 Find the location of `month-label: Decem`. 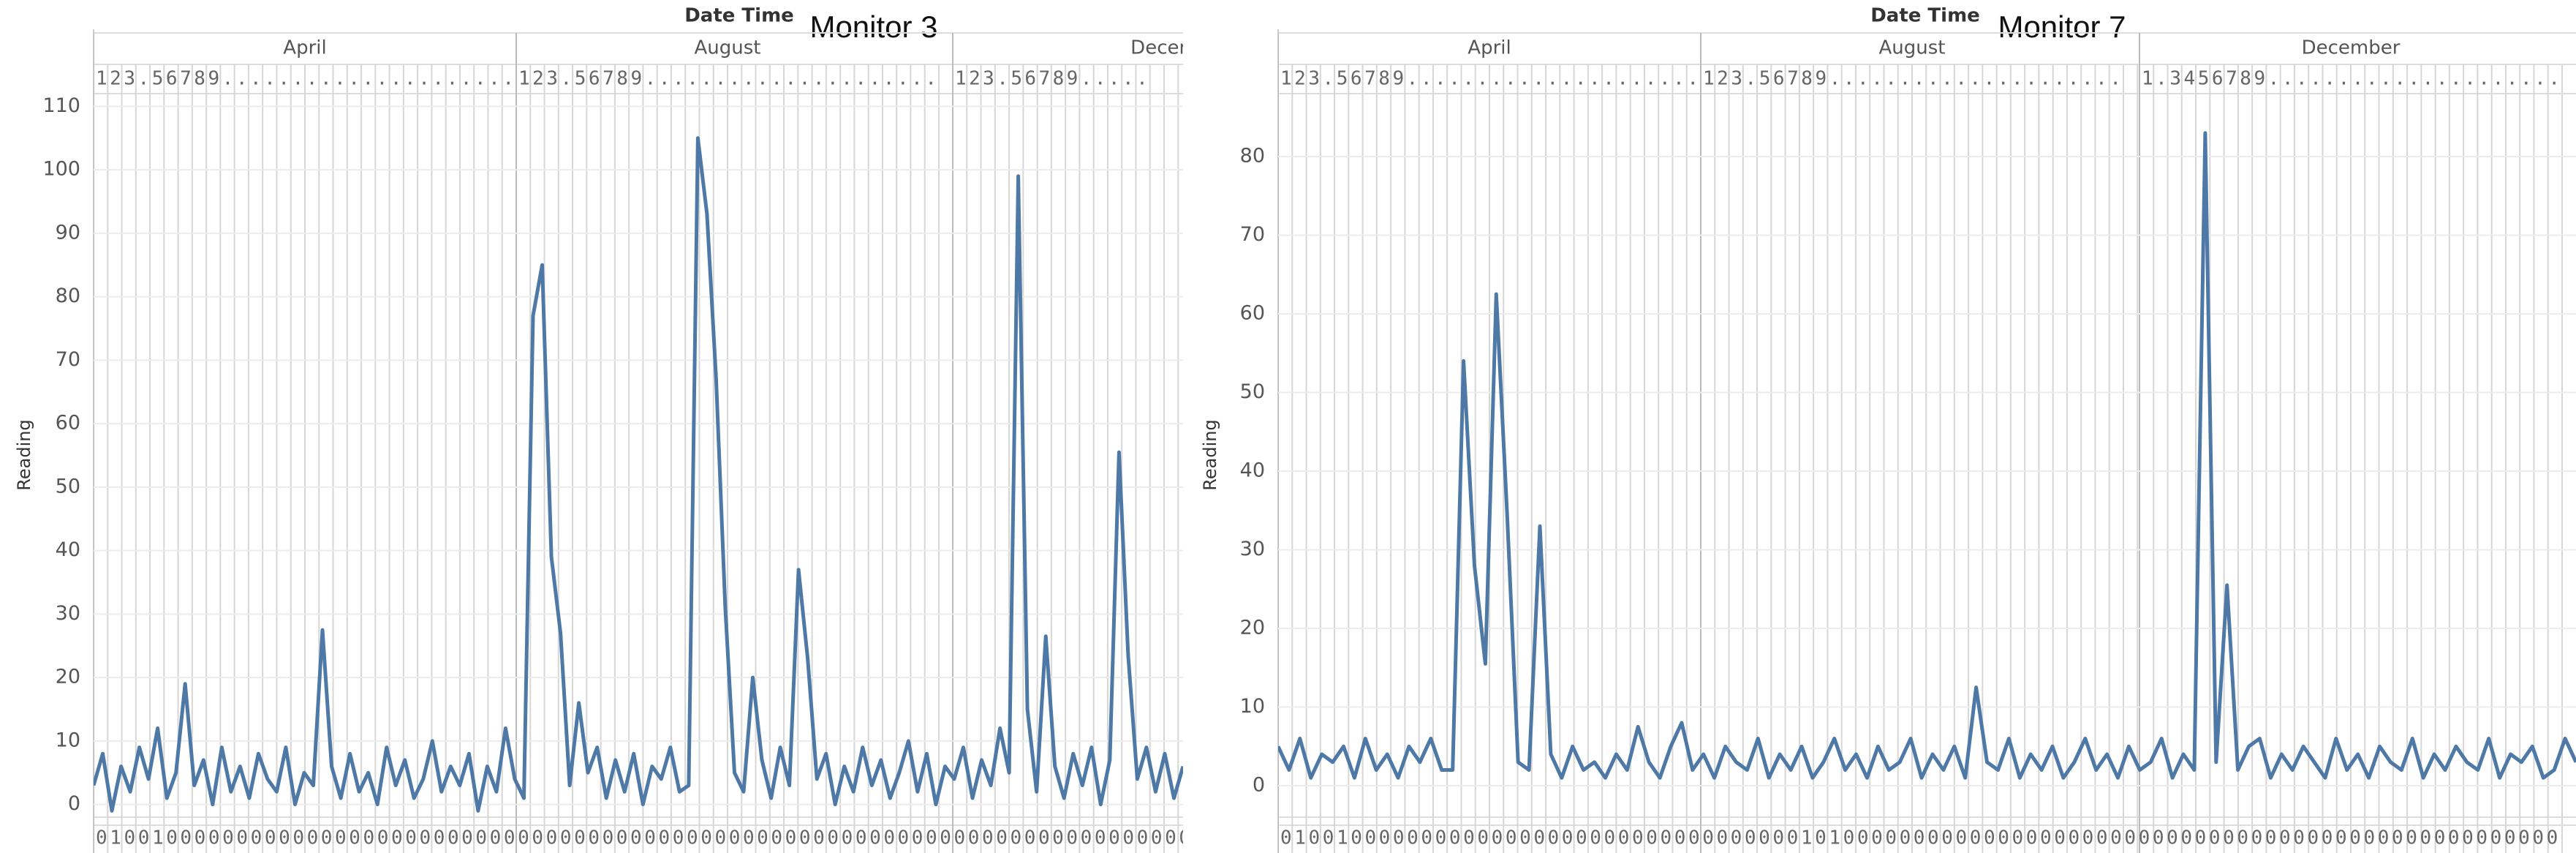

month-label: Decem is located at coordinates (1164, 48).